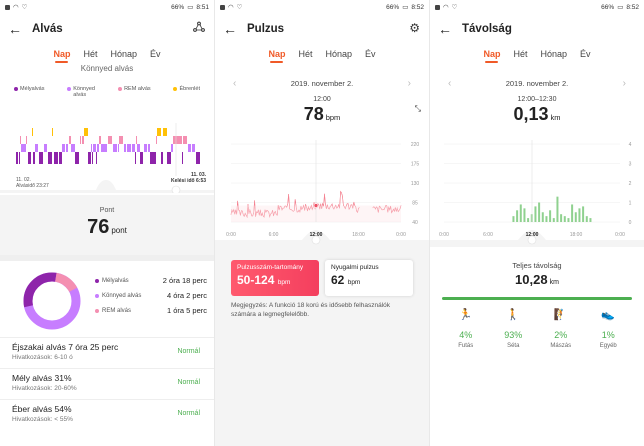  I want to click on range-card: Pulzusszám-tartomány 50-124 bpm, so click(275, 278).